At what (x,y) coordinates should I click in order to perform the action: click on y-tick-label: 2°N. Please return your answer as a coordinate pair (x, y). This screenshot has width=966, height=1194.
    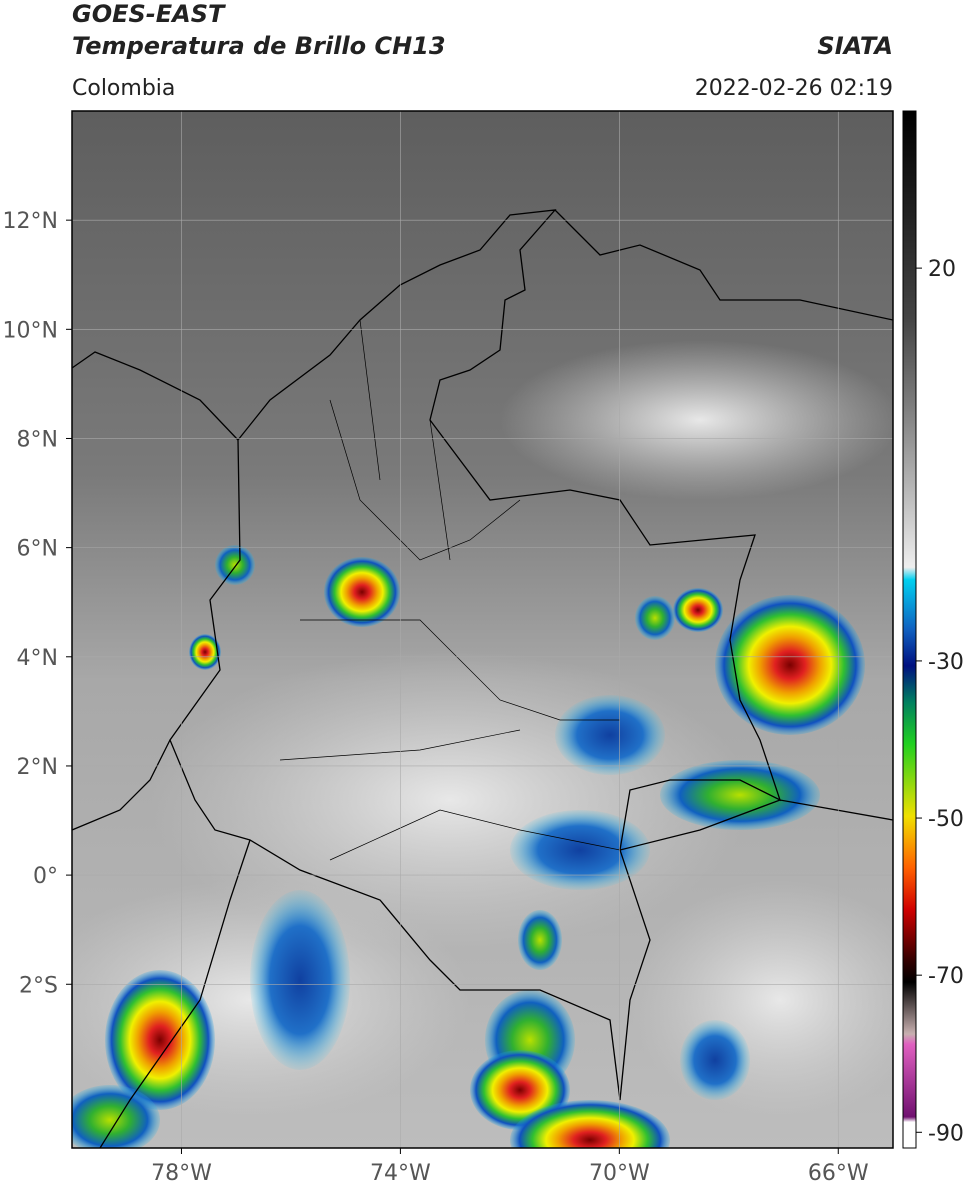
    Looking at the image, I should click on (37, 767).